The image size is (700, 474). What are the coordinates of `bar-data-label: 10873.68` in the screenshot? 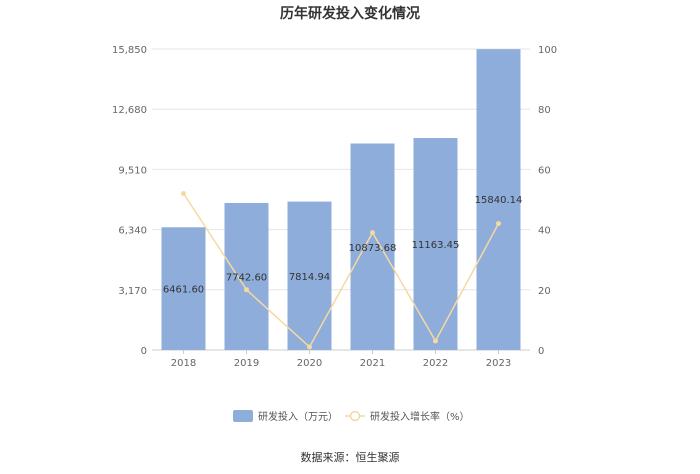 It's located at (373, 248).